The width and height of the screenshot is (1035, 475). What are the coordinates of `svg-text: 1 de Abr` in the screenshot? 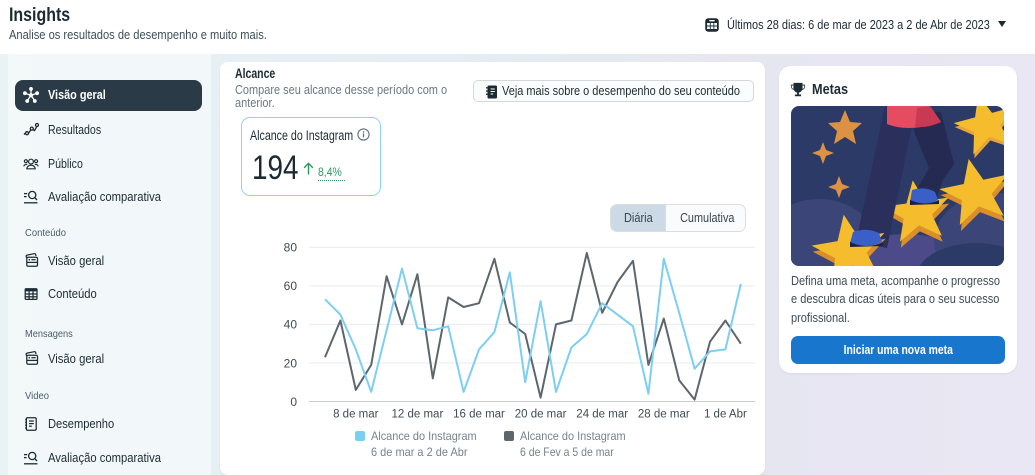 It's located at (725, 415).